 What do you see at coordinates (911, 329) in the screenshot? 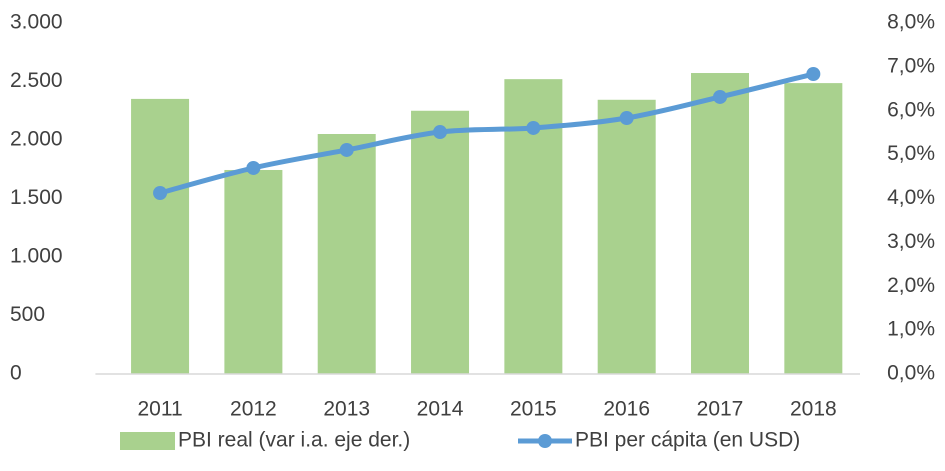
I see `y2-tick-label: 1,0%` at bounding box center [911, 329].